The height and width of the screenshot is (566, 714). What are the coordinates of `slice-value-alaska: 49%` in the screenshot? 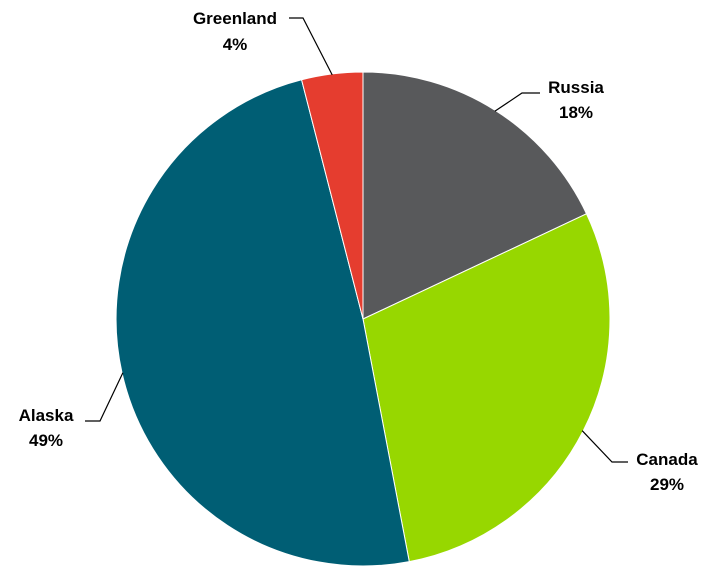 It's located at (46, 440).